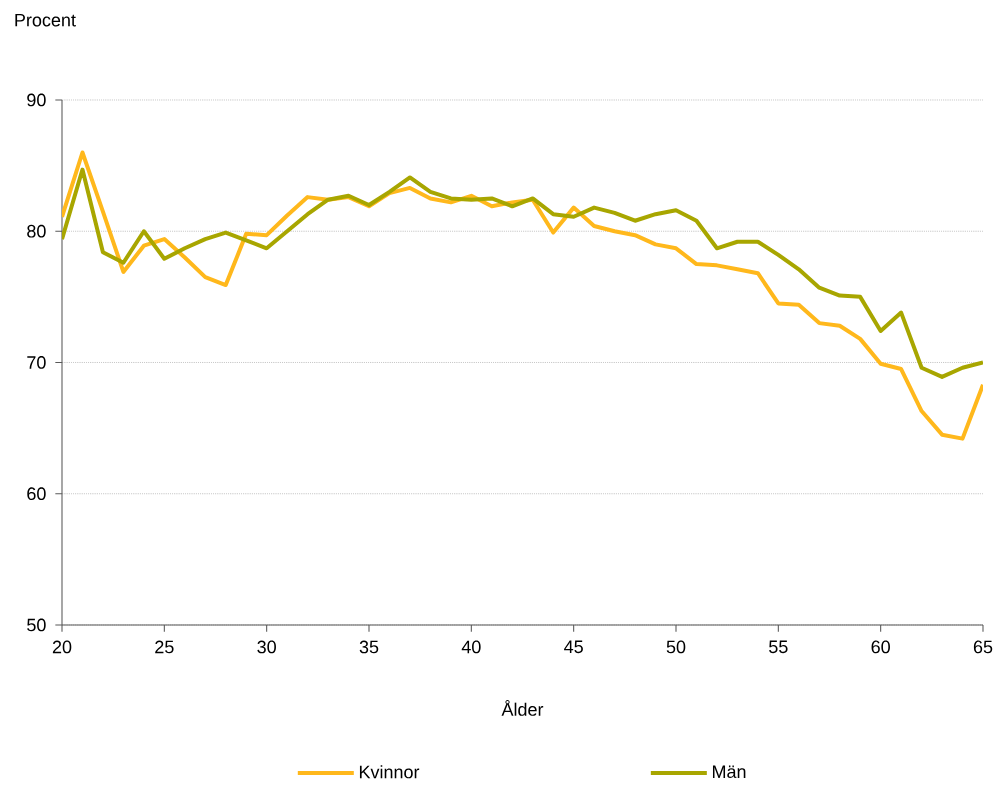 The height and width of the screenshot is (787, 1001). I want to click on x-tick-label: 50, so click(676, 647).